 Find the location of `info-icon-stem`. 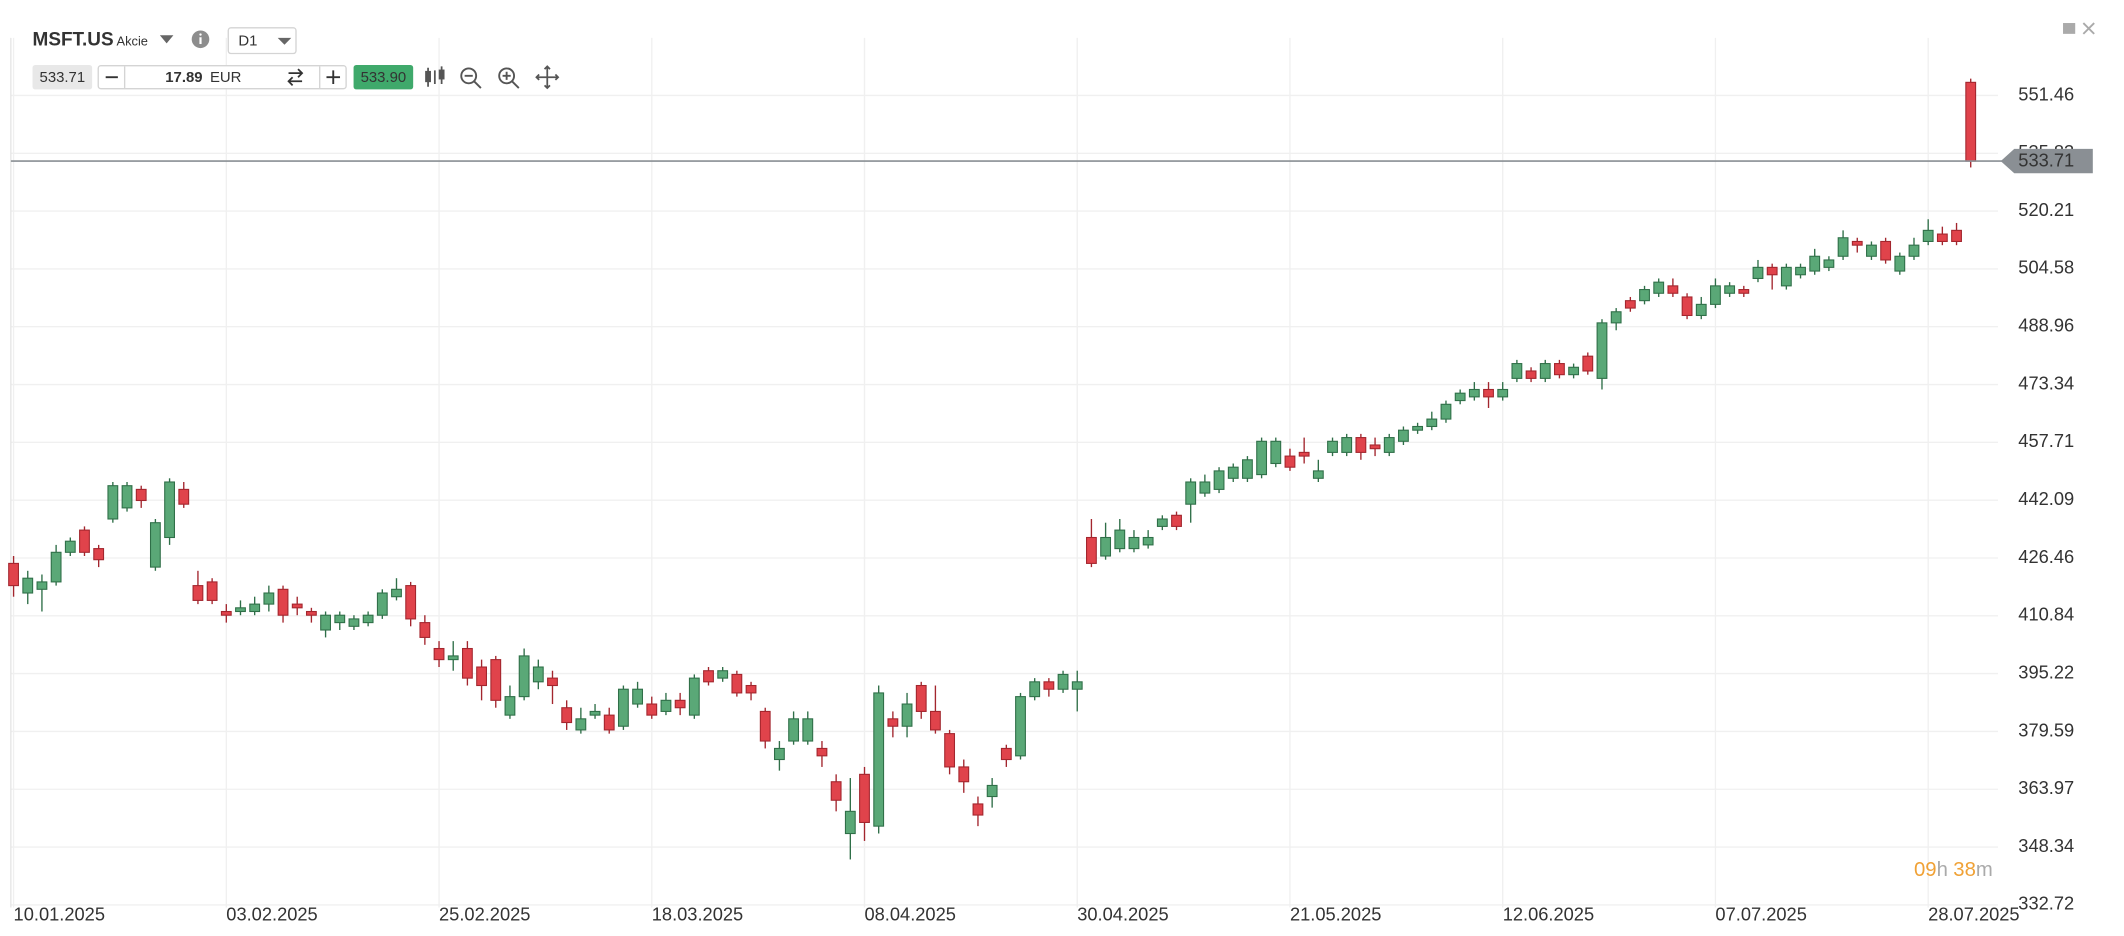

info-icon-stem is located at coordinates (200, 41).